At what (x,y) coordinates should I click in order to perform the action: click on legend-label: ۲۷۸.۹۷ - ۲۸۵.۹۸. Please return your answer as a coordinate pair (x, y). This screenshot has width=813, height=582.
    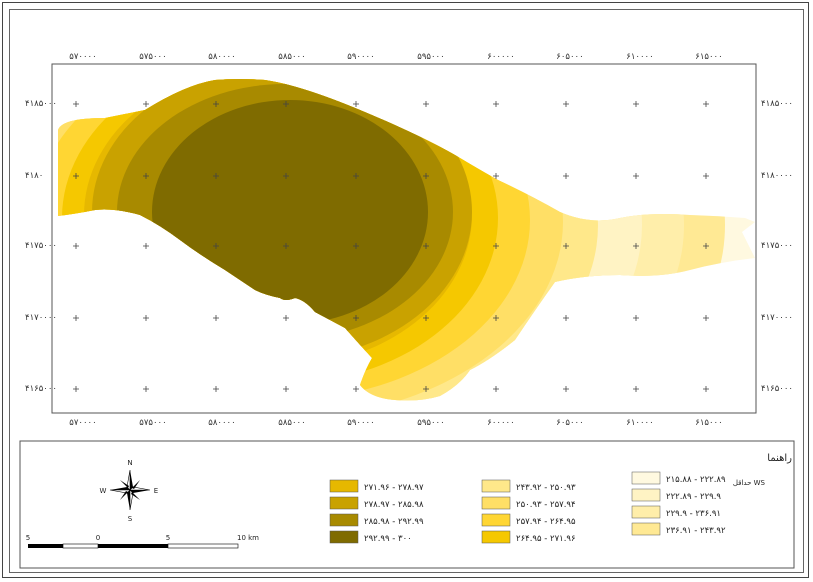
    Looking at the image, I should click on (394, 505).